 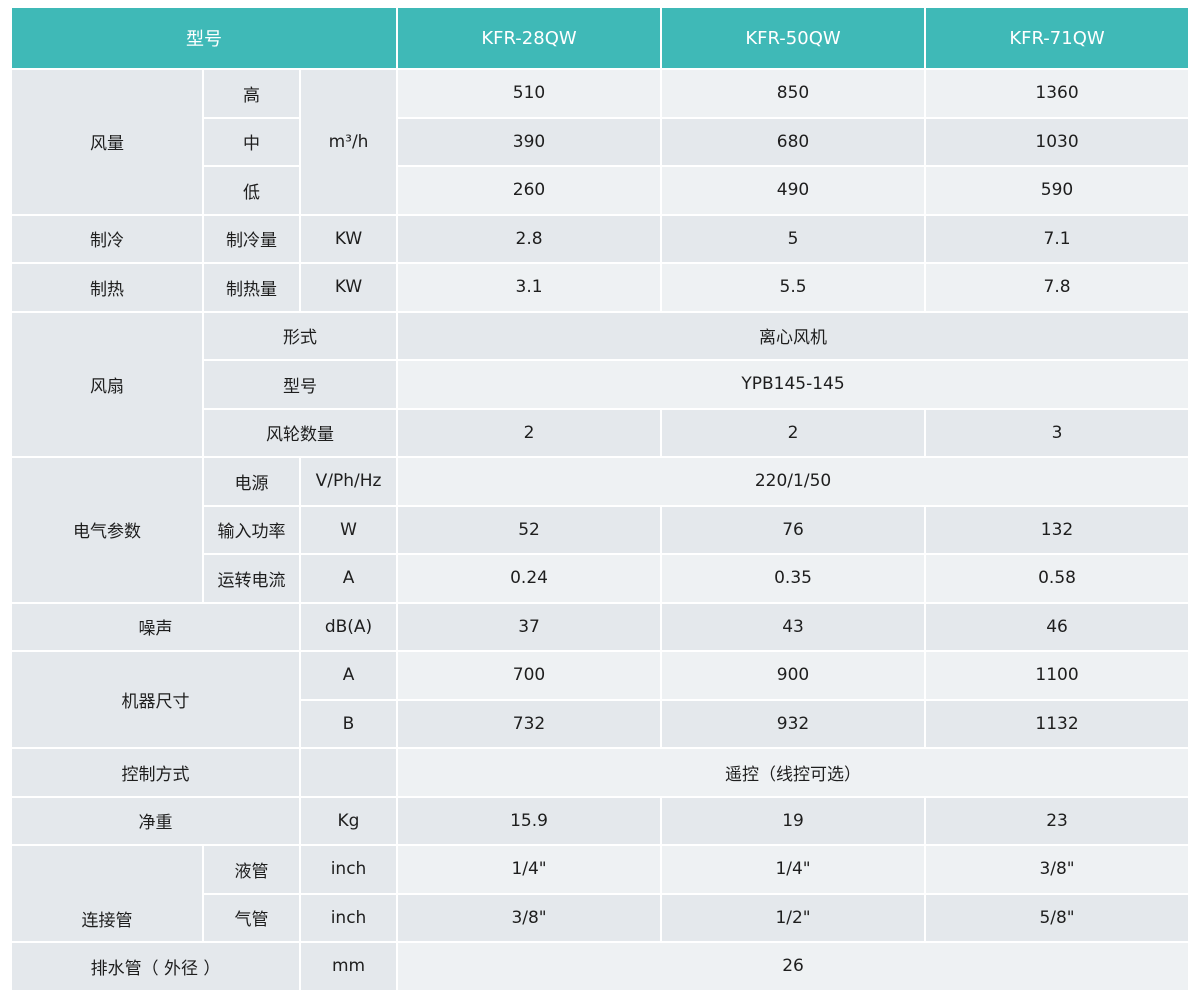 What do you see at coordinates (107, 238) in the screenshot?
I see `row-group-label: 制冷` at bounding box center [107, 238].